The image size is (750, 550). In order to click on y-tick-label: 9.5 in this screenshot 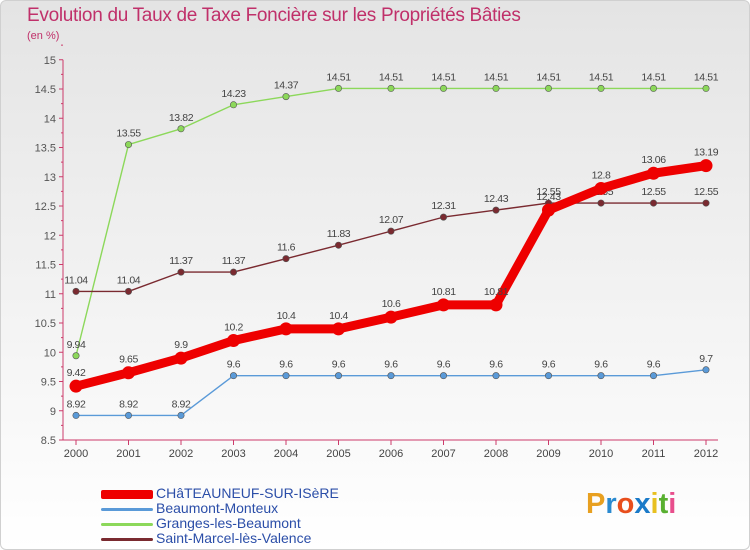, I will do `click(48, 383)`.